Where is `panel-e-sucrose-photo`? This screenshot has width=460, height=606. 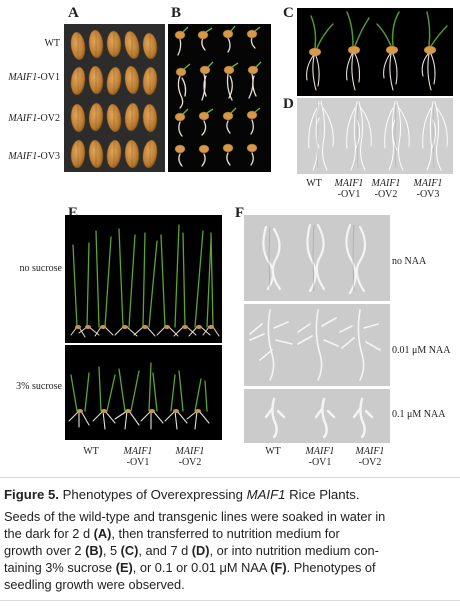 panel-e-sucrose-photo is located at coordinates (143, 392).